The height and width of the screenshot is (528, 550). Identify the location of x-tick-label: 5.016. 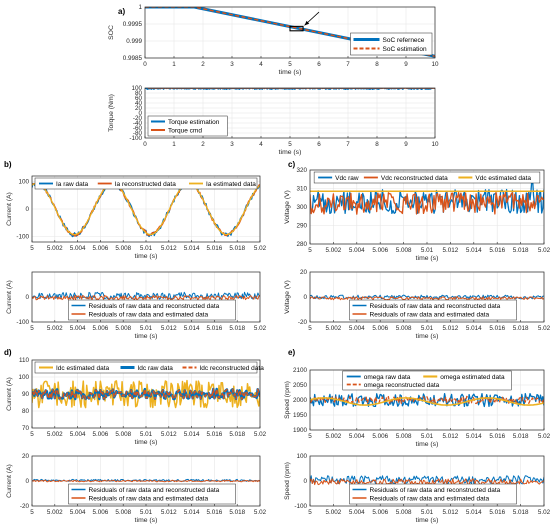
(497, 328).